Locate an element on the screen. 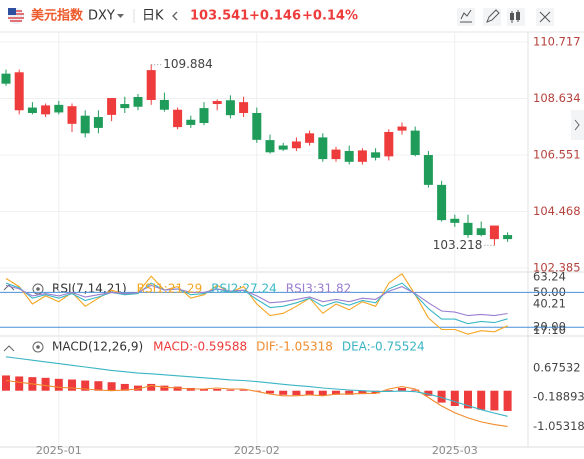 This screenshot has width=584, height=459. legend-entry: DEA:-0.75524 is located at coordinates (383, 347).